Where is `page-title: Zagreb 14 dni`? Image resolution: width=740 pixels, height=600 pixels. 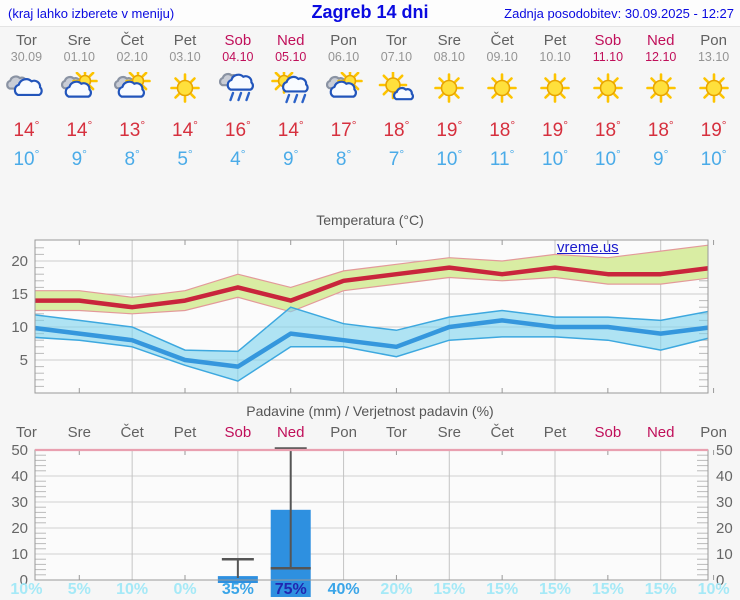 page-title: Zagreb 14 dni is located at coordinates (370, 12).